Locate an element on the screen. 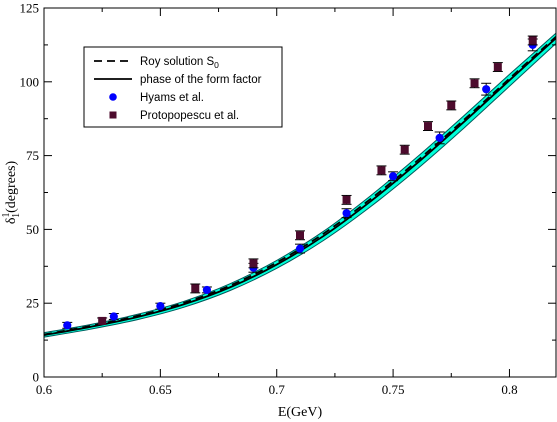 This screenshot has height=422, width=557. legend-box is located at coordinates (183, 87).